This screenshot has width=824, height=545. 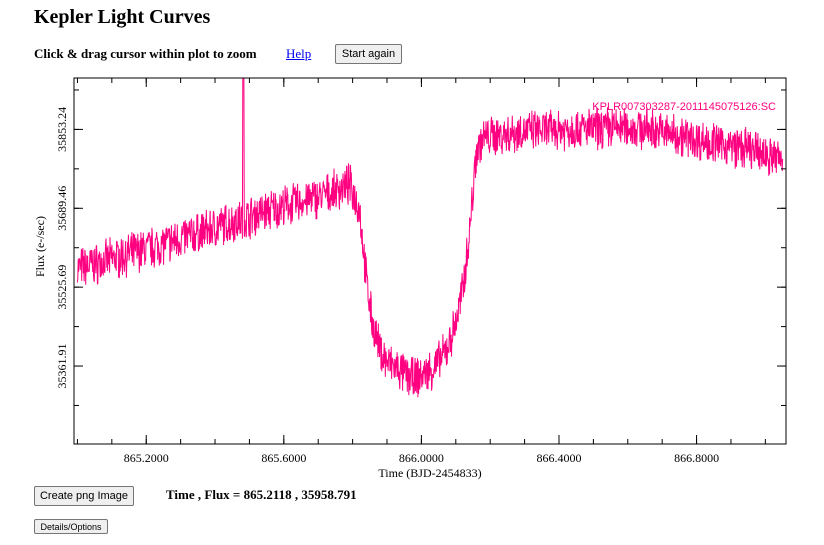 I want to click on y-tick-label: 35689.46, so click(x=62, y=208).